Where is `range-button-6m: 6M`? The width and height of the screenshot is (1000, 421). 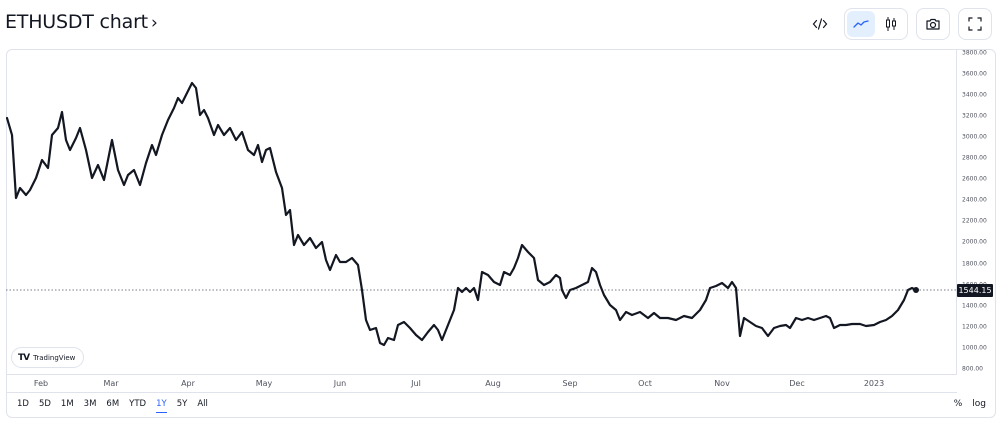
range-button-6m: 6M is located at coordinates (113, 404).